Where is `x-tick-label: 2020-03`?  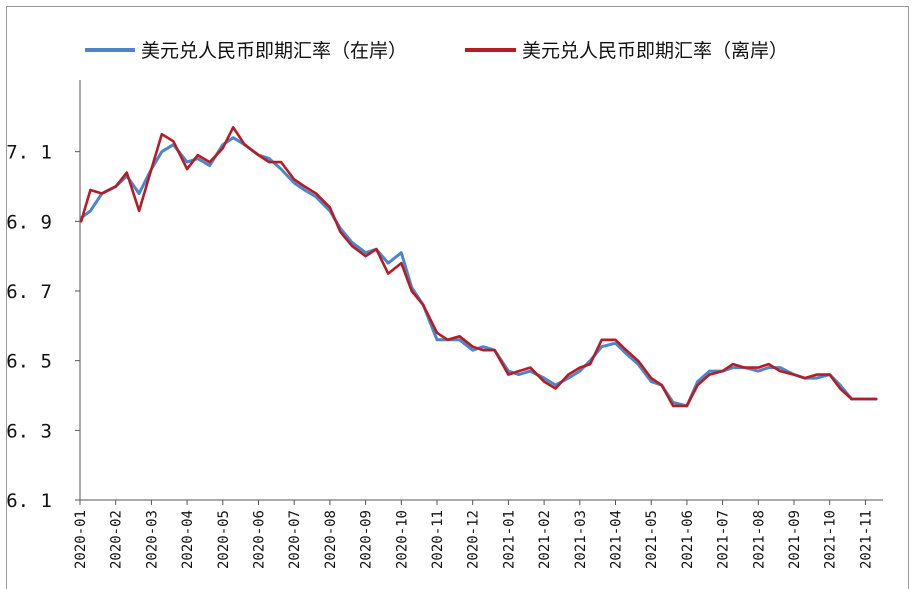 x-tick-label: 2020-03 is located at coordinates (152, 539).